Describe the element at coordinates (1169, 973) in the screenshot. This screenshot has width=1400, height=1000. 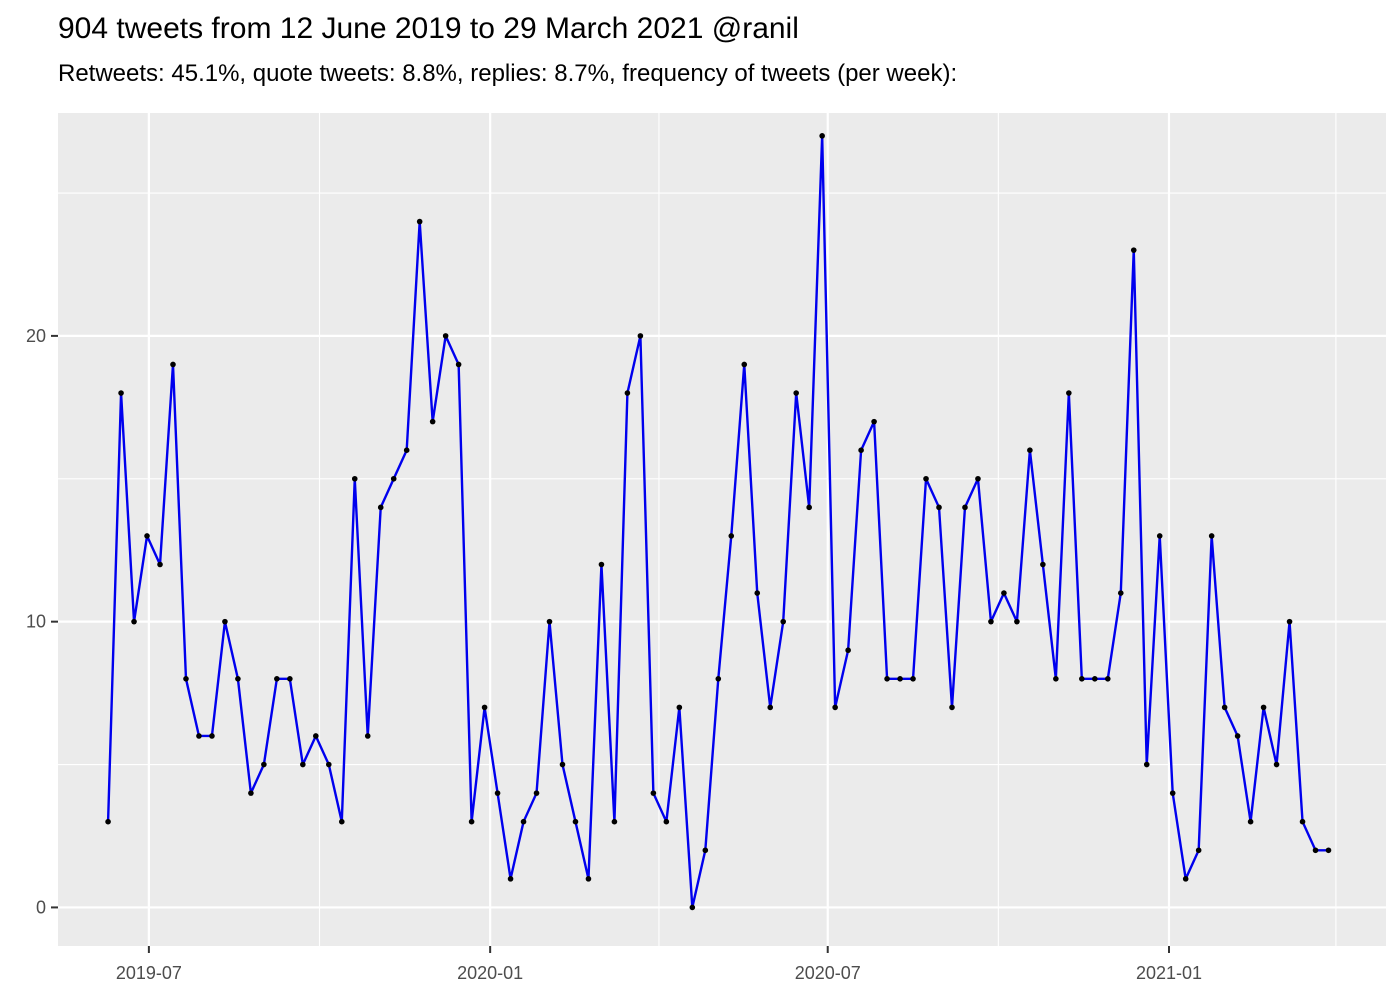
I see `x-tick-label: 2021-01` at that location.